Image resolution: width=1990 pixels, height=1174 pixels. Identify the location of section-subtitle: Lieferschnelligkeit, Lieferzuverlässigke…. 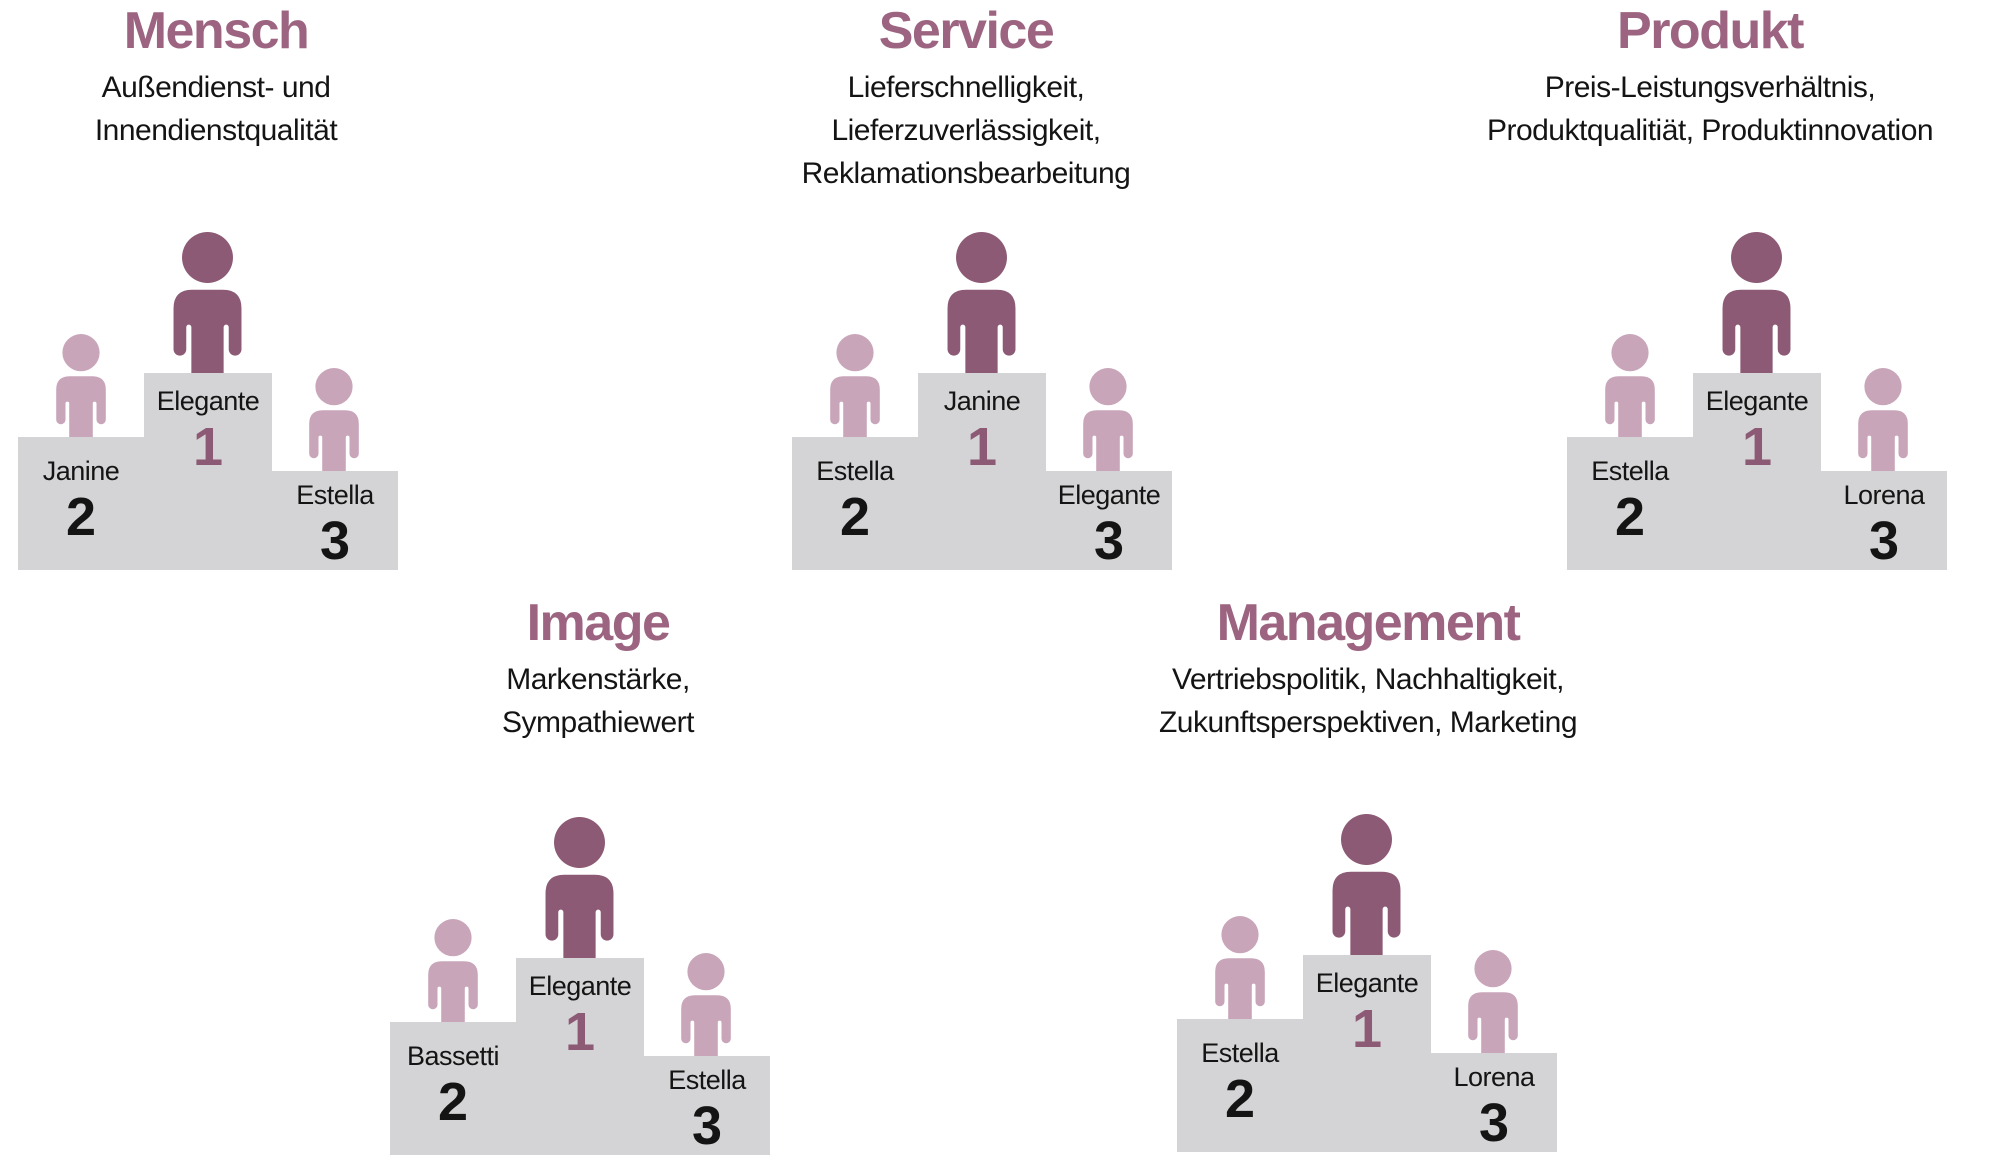
(966, 130).